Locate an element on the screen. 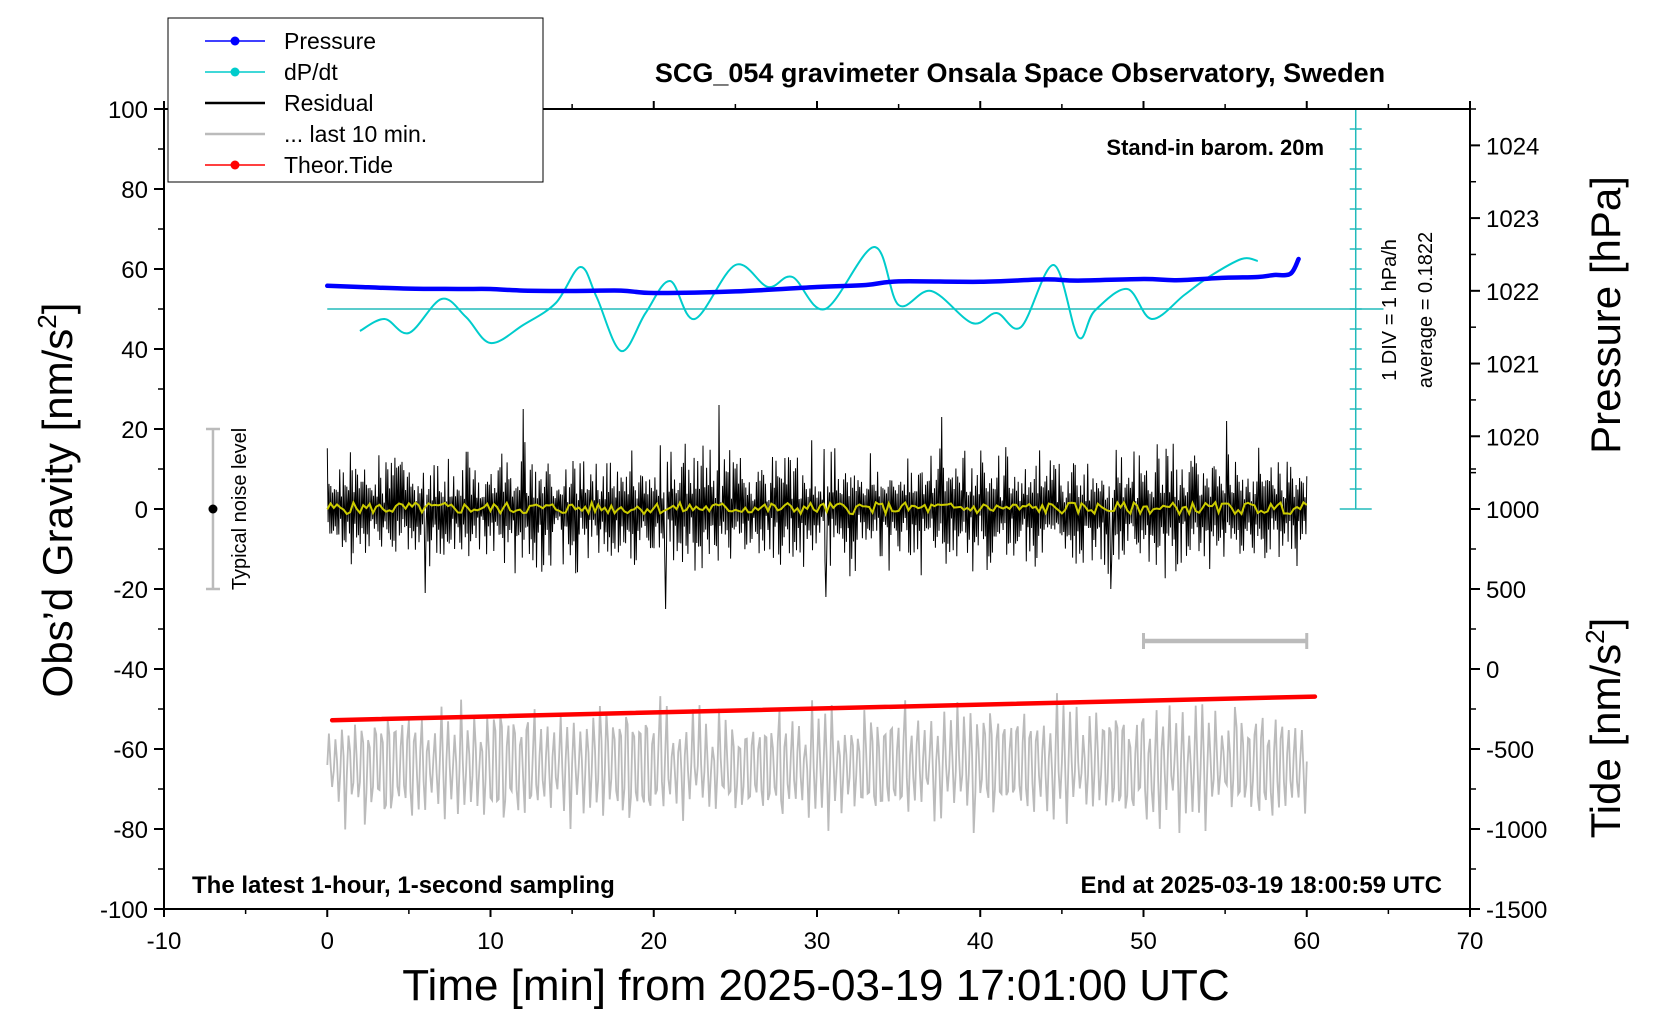  legend-box is located at coordinates (355, 100).